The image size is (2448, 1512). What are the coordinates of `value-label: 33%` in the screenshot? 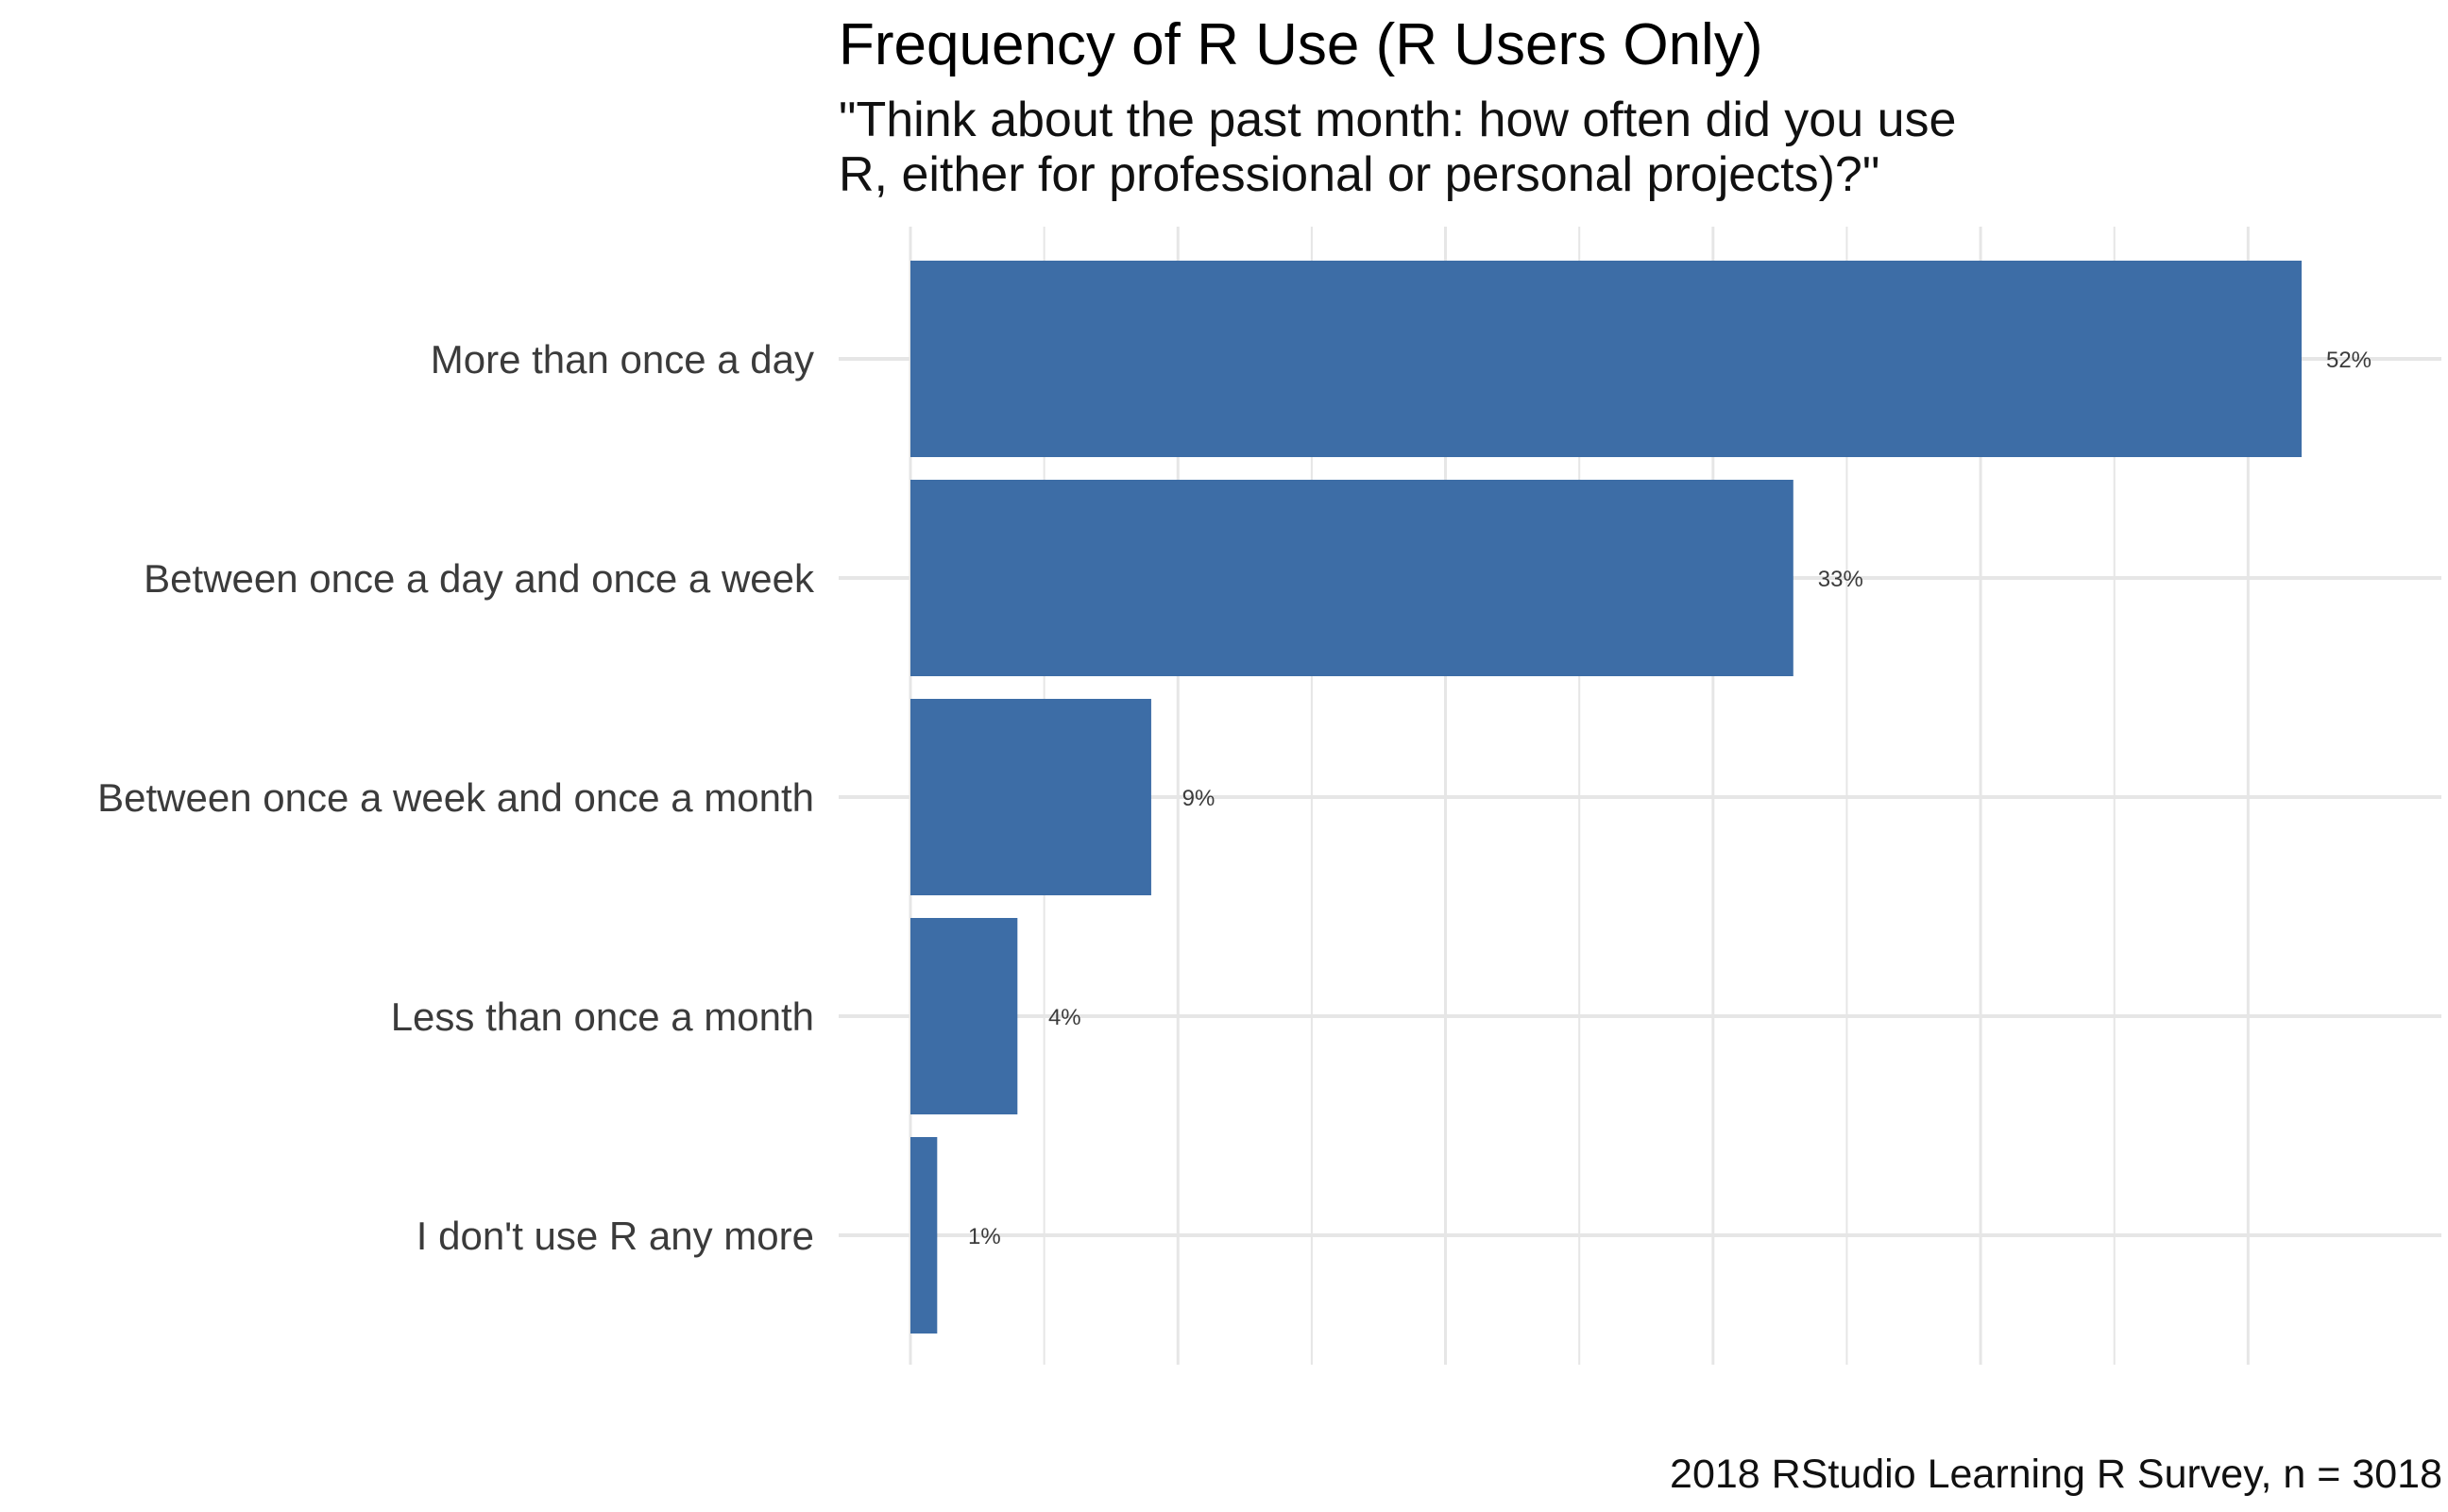 It's located at (1840, 580).